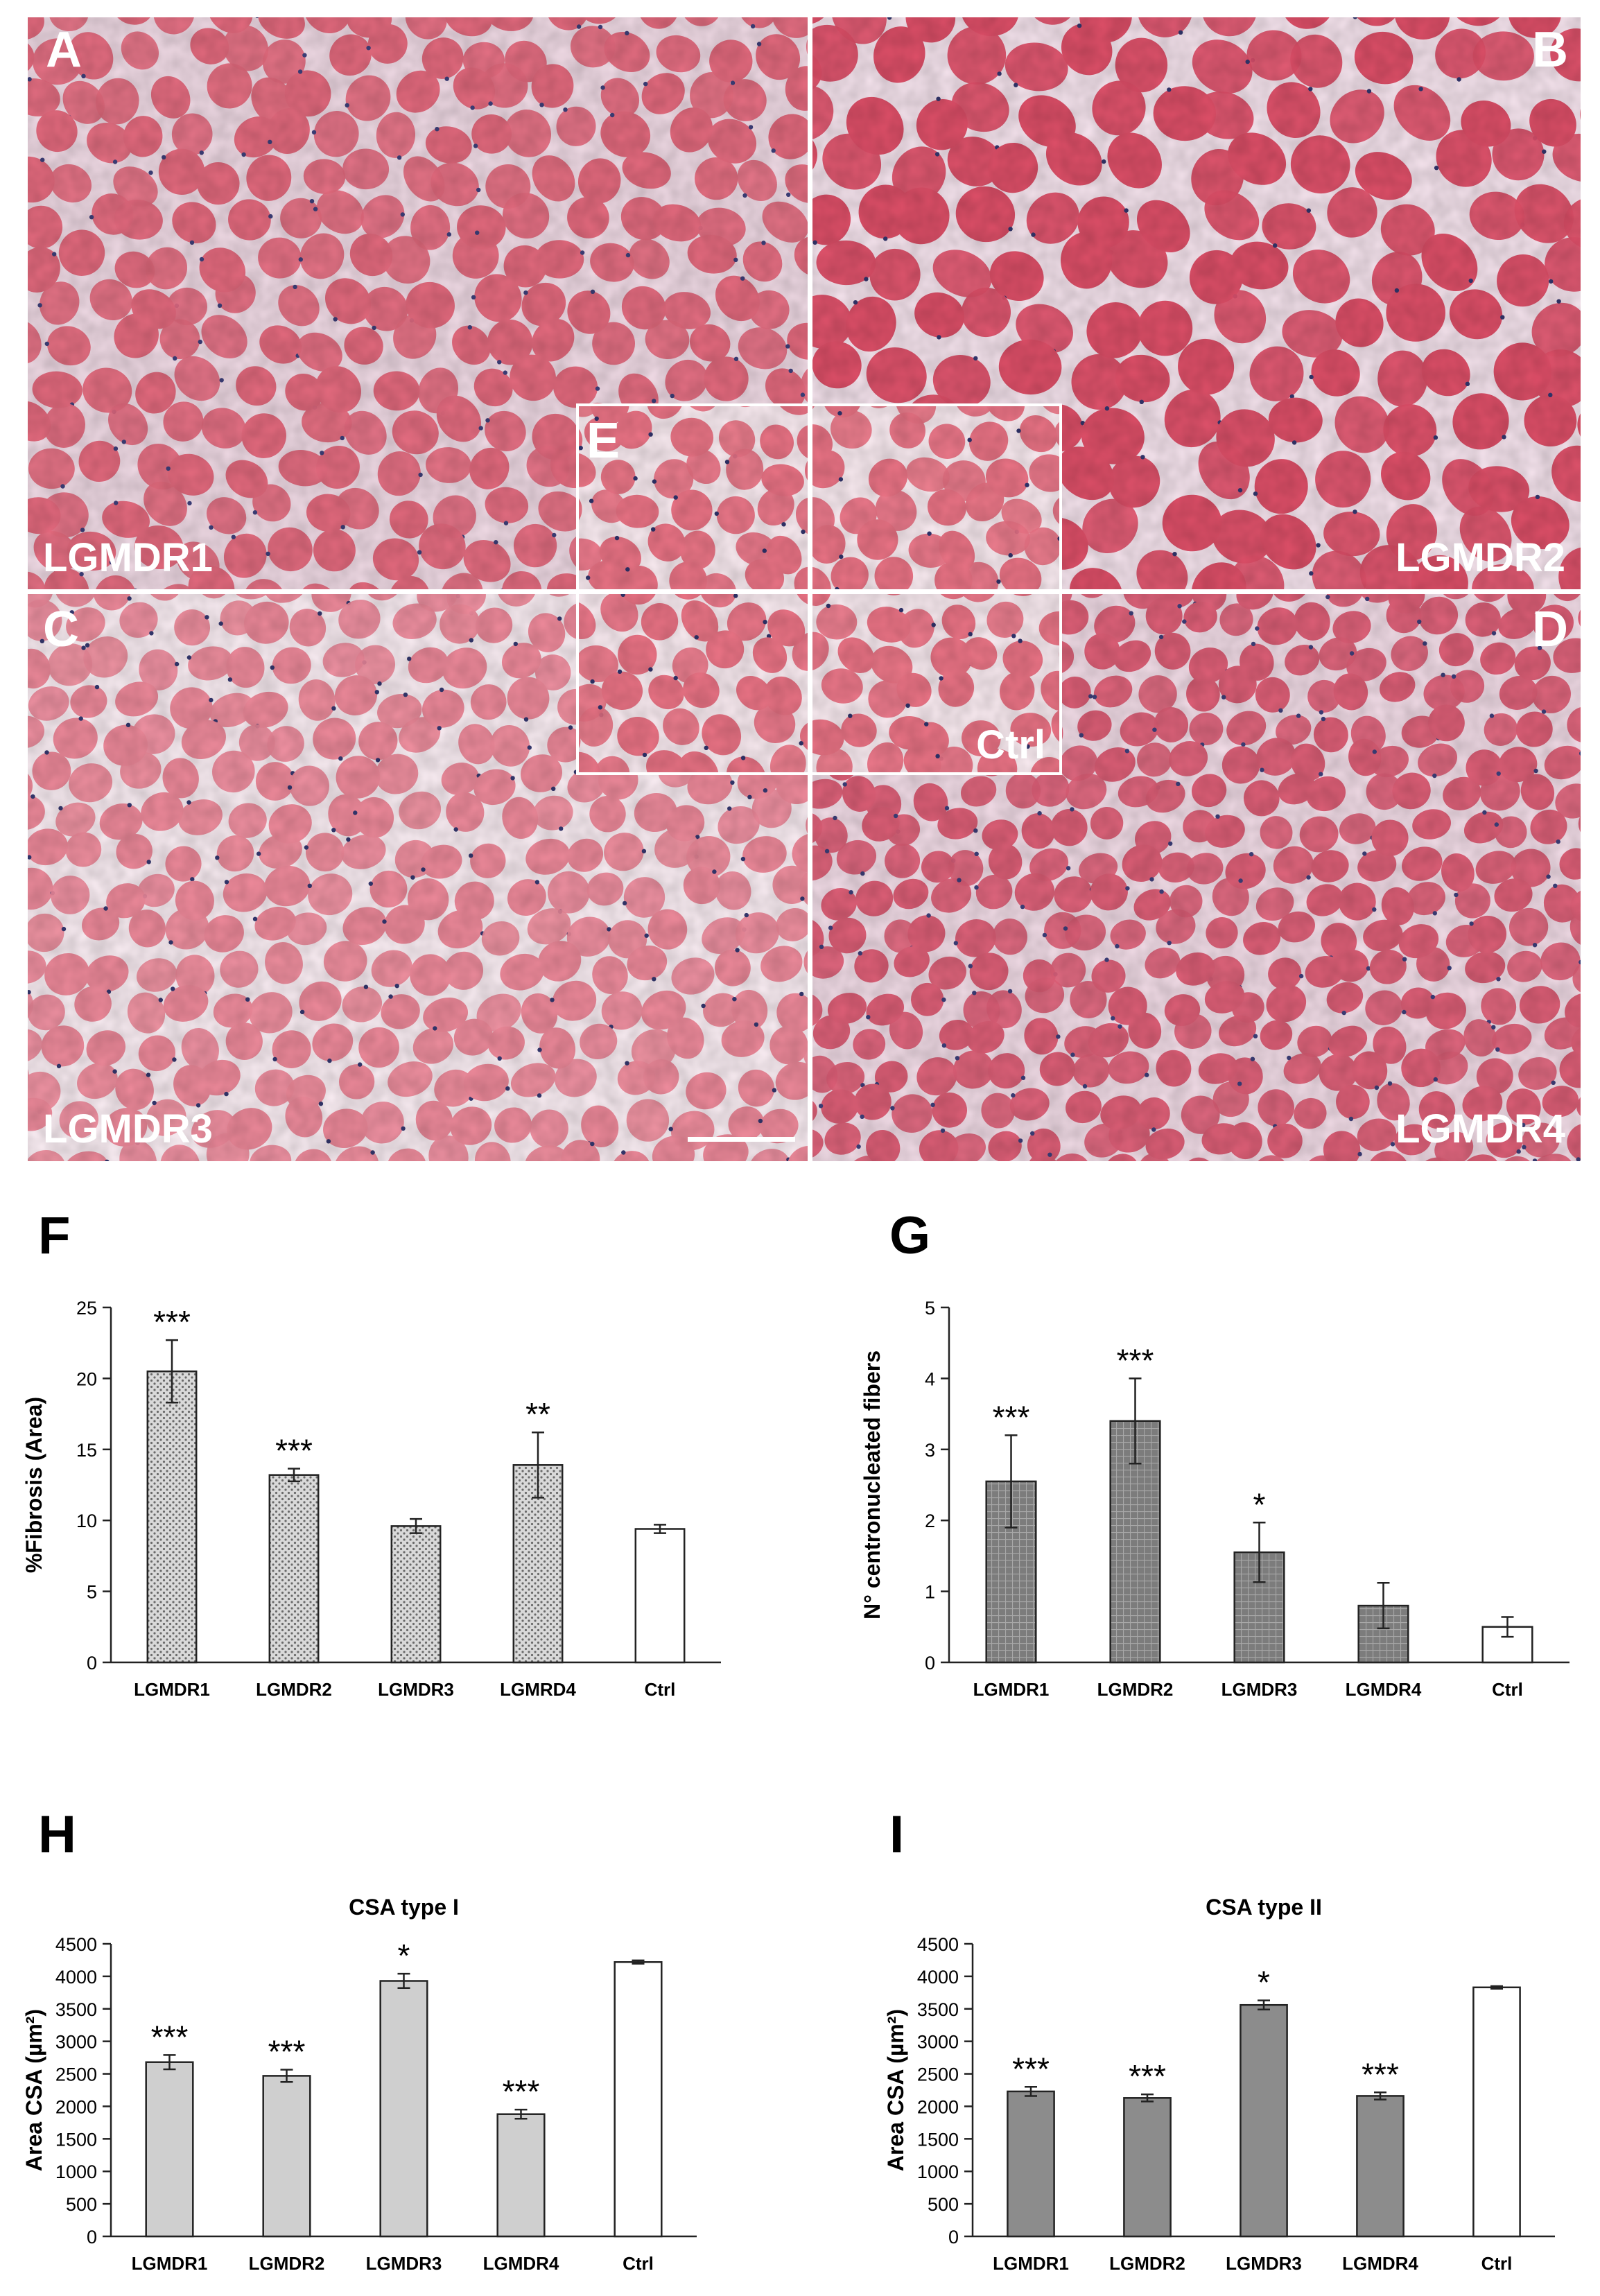  Describe the element at coordinates (1011, 1689) in the screenshot. I see `chart-g-category-label: LGMDR1` at that location.